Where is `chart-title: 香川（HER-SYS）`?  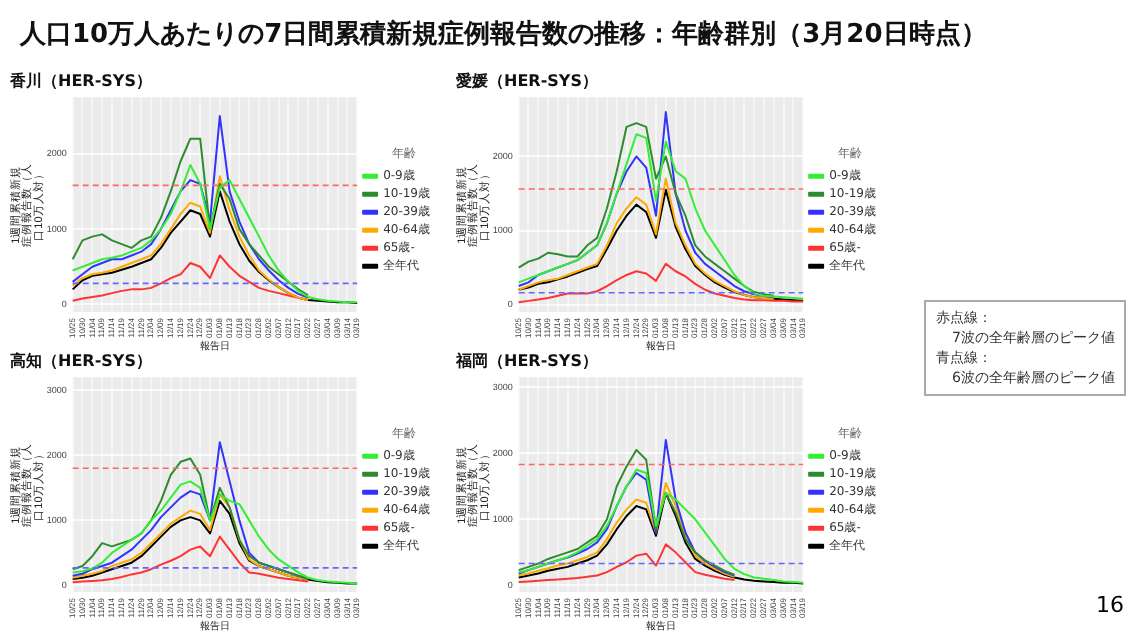
chart-title: 香川（HER-SYS） is located at coordinates (80, 80).